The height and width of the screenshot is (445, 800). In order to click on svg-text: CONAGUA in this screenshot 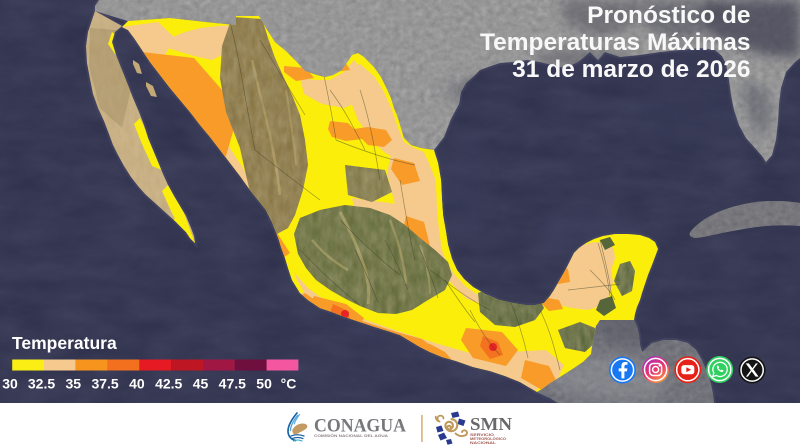, I will do `click(360, 426)`.